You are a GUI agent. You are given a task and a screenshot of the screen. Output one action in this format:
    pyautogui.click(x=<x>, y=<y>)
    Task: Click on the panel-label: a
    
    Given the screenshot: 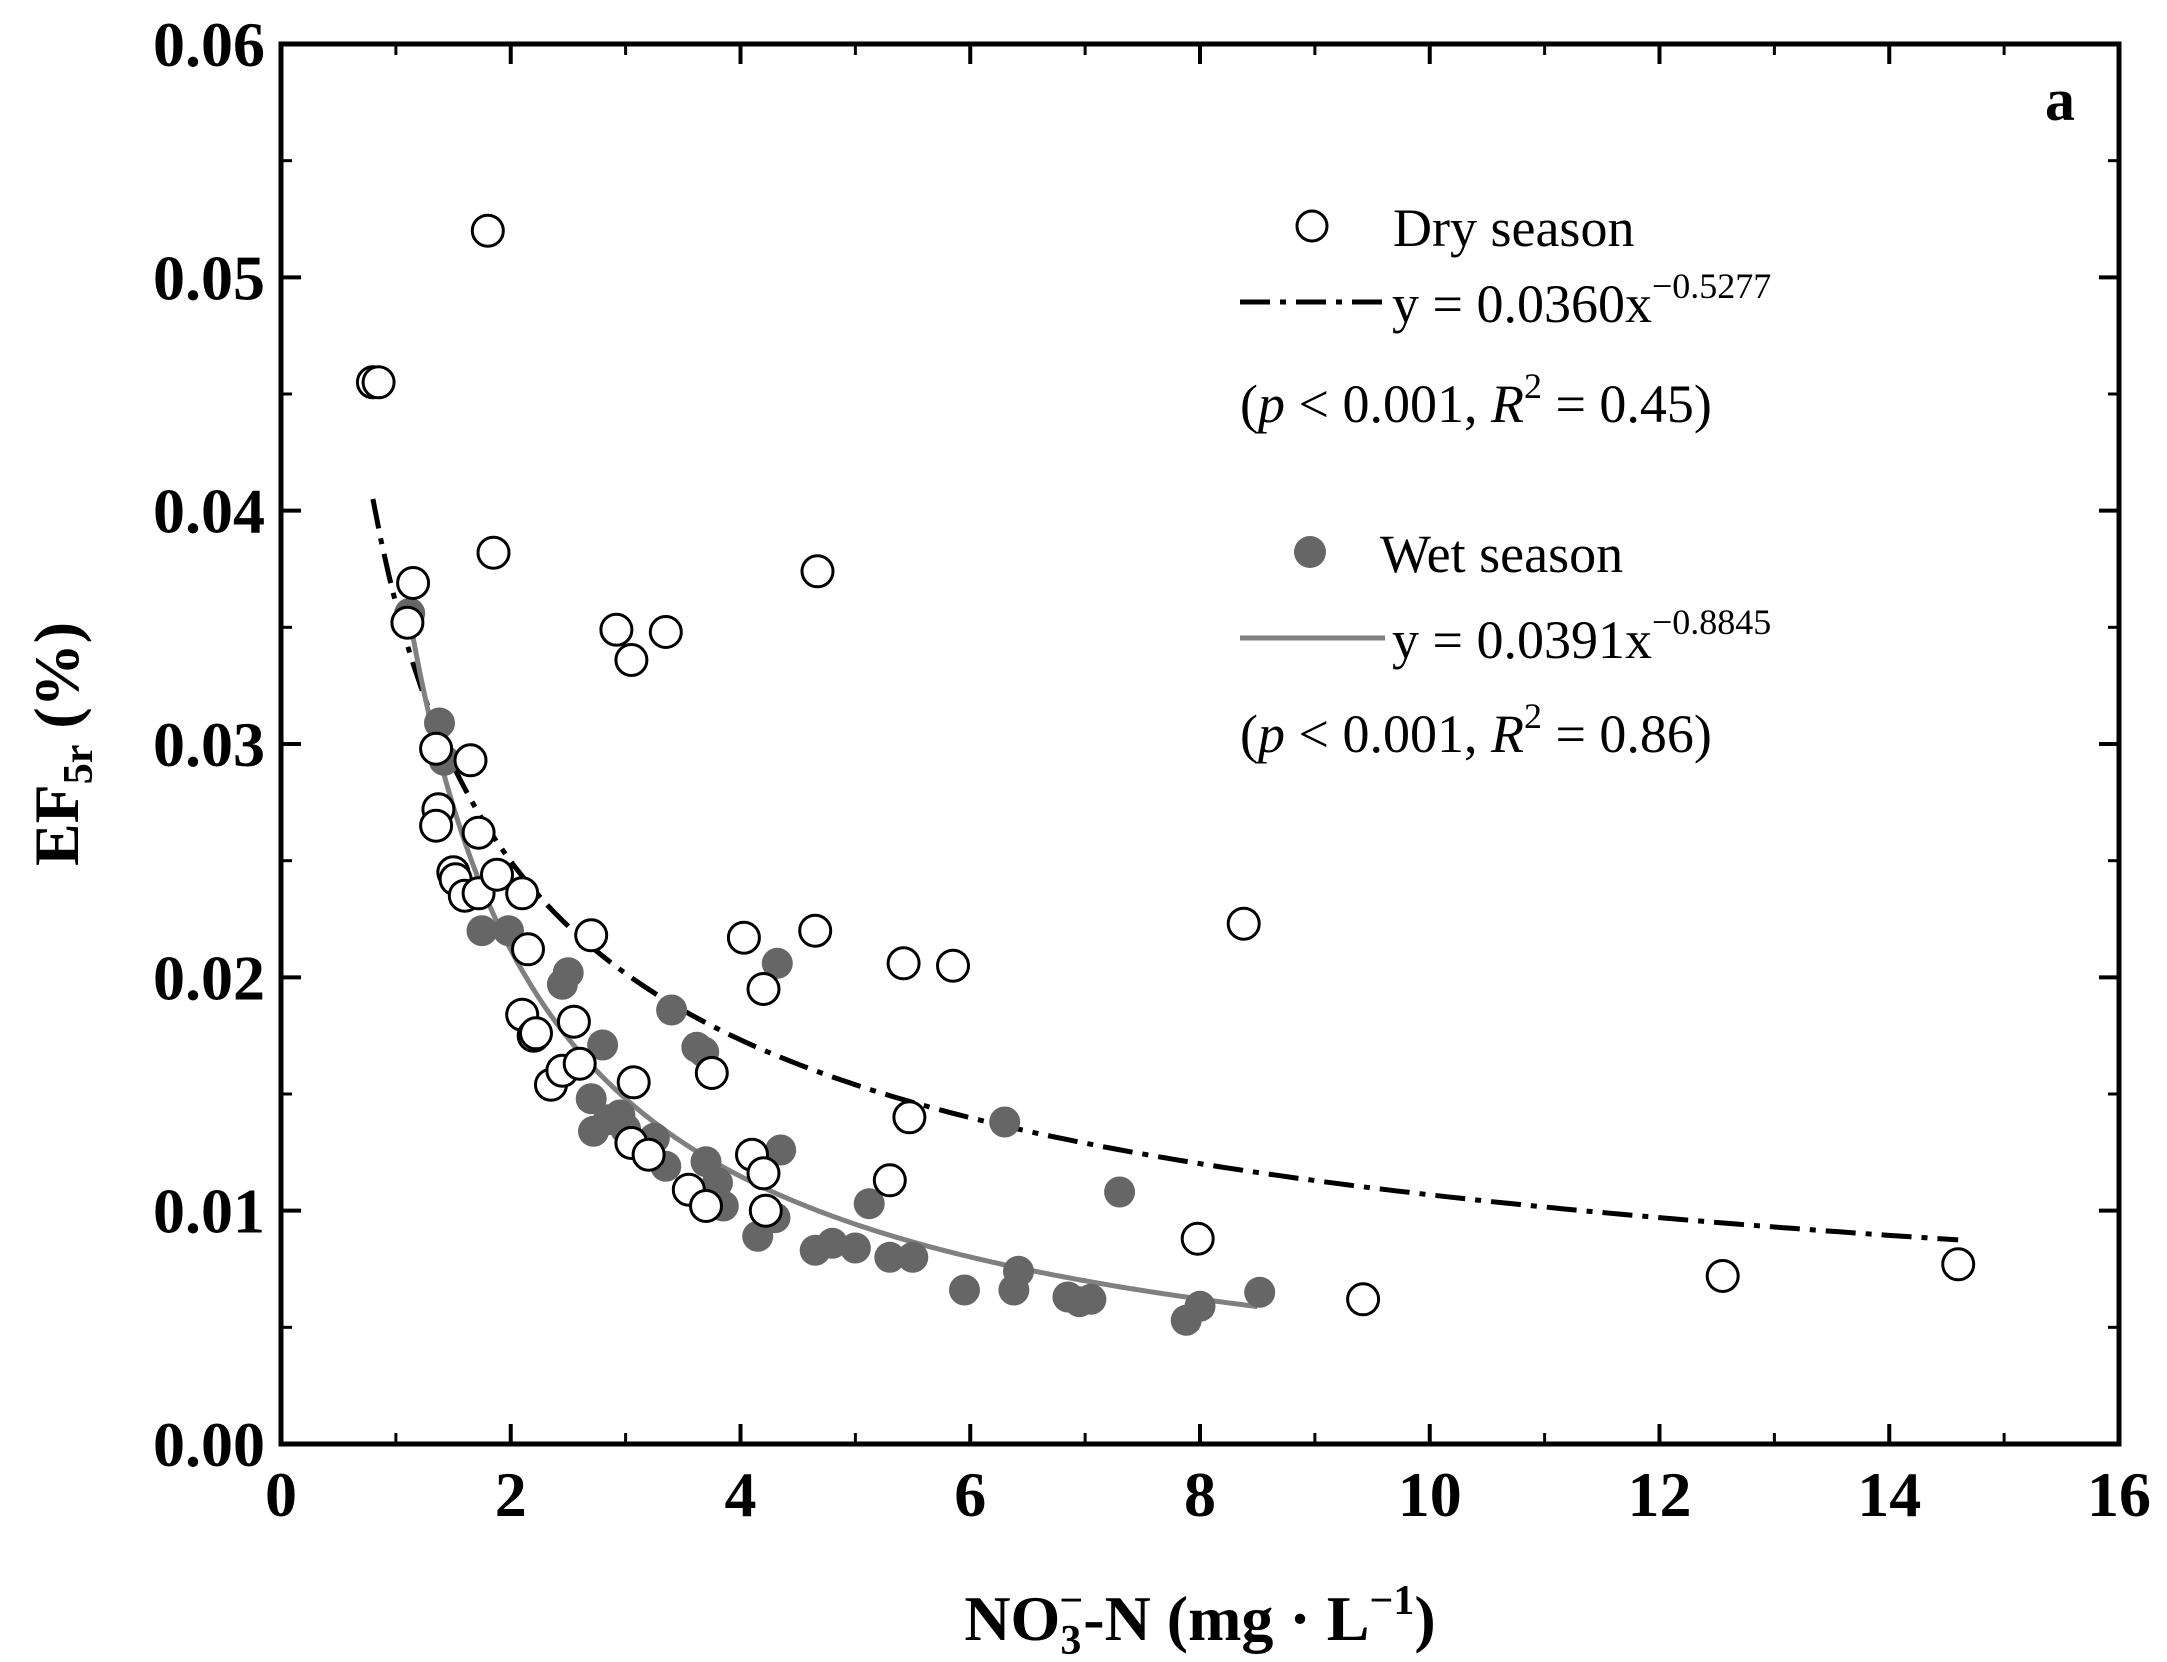 What is the action you would take?
    pyautogui.click(x=2060, y=100)
    